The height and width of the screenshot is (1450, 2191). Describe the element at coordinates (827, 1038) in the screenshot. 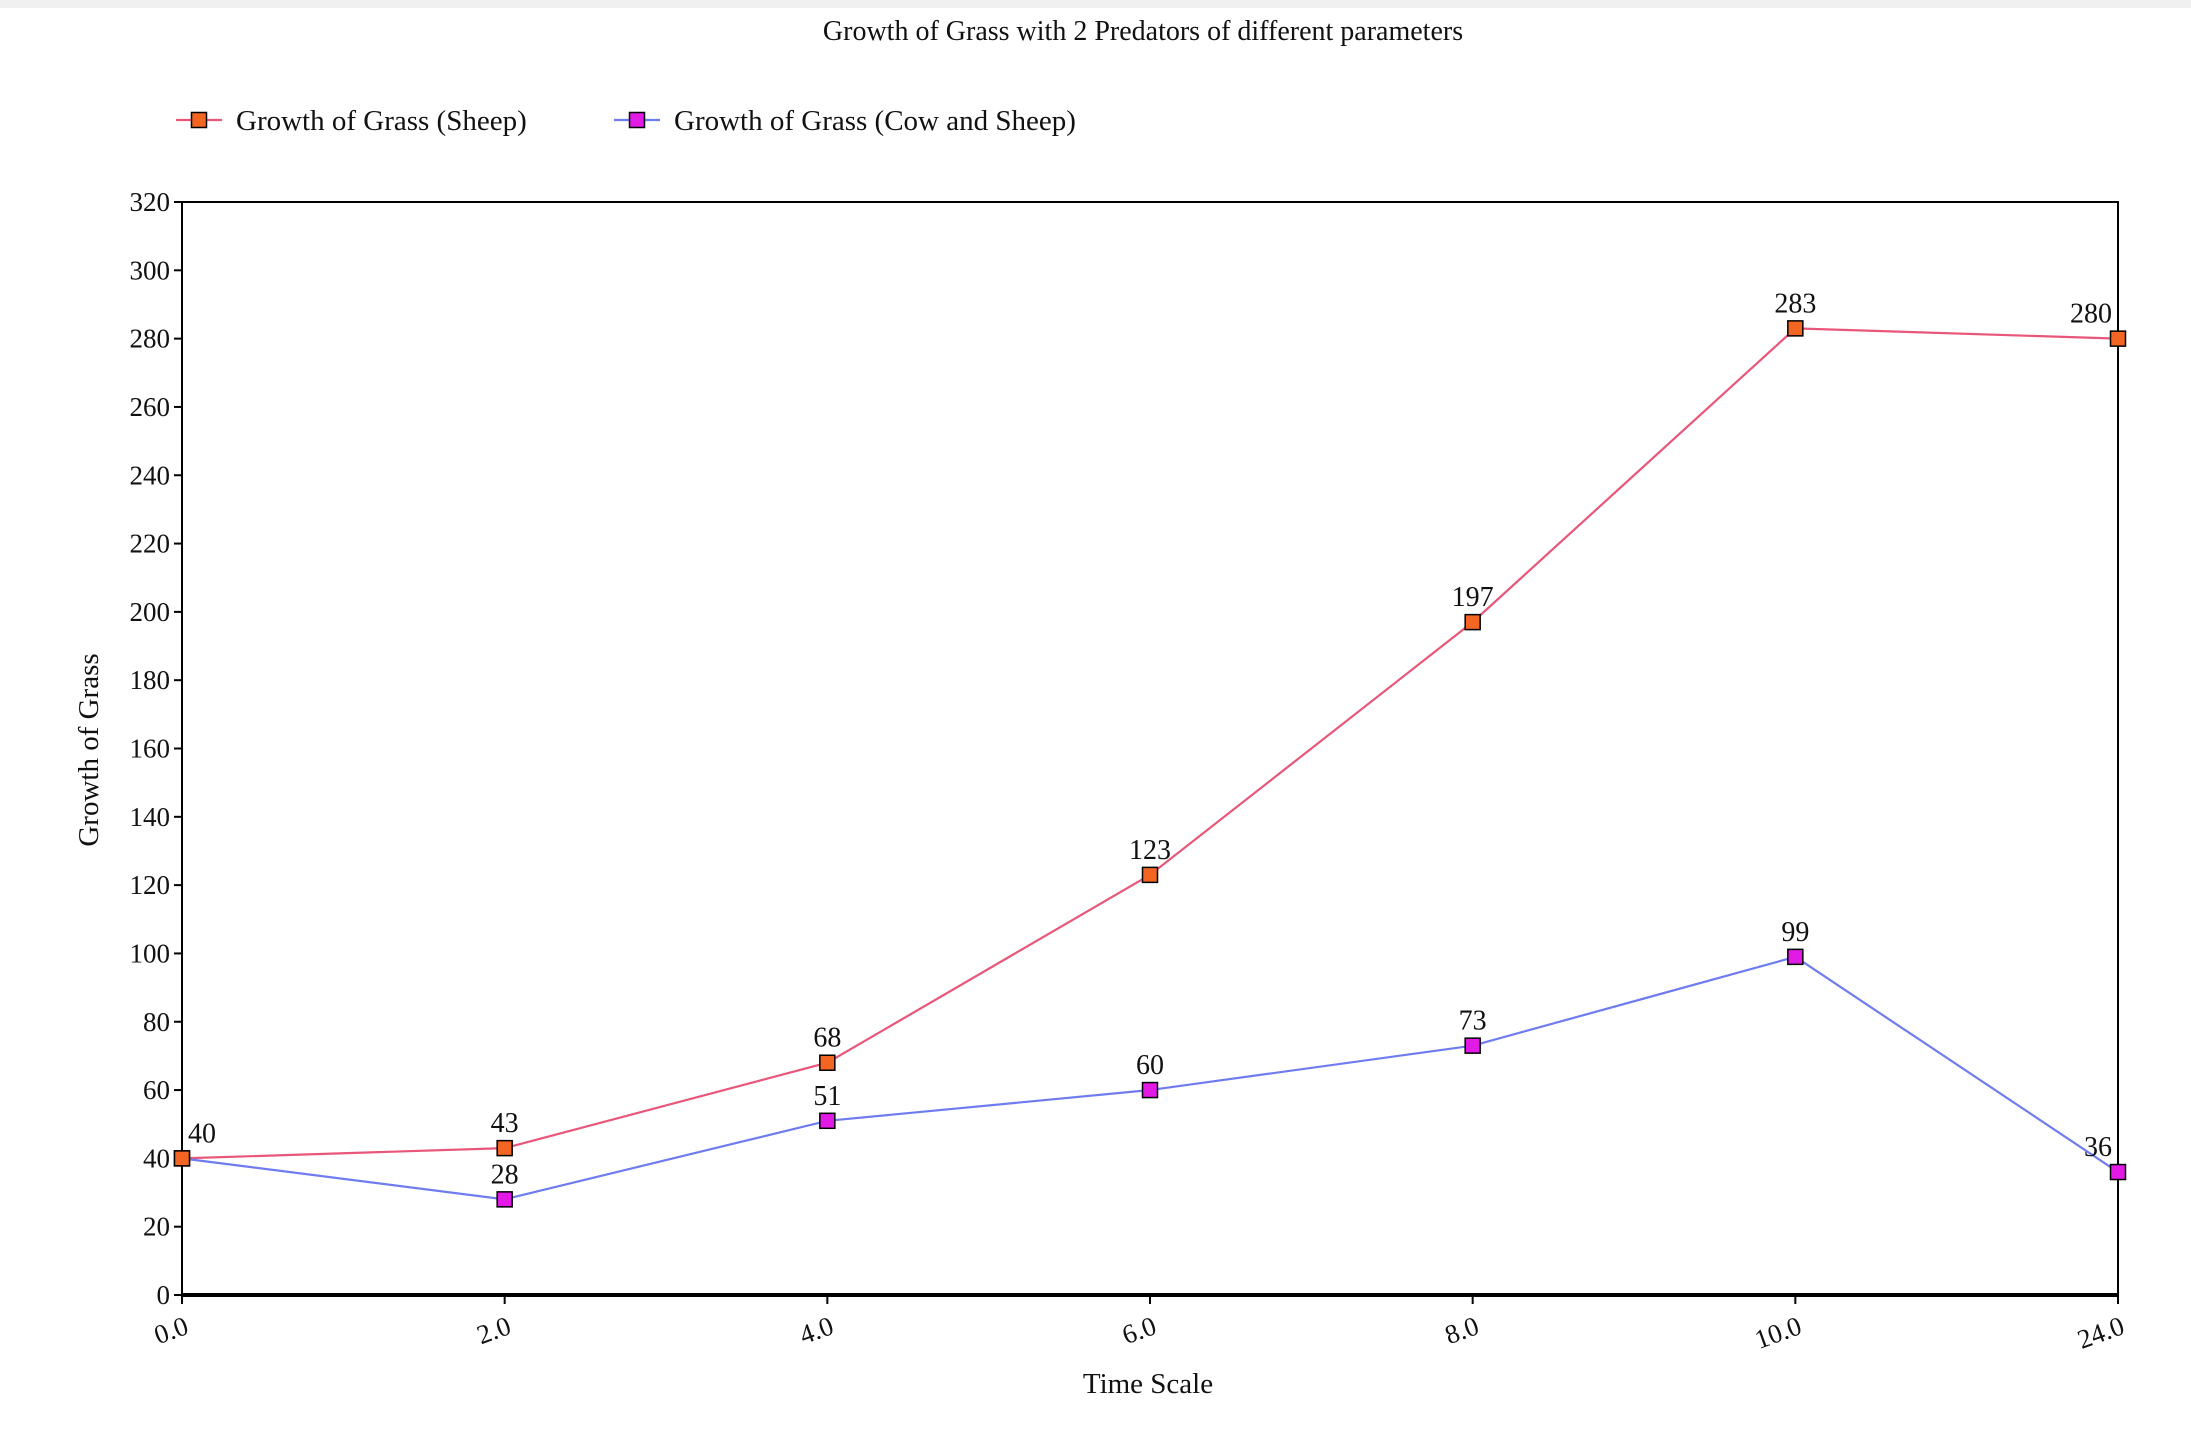

I see `data-label: 68` at that location.